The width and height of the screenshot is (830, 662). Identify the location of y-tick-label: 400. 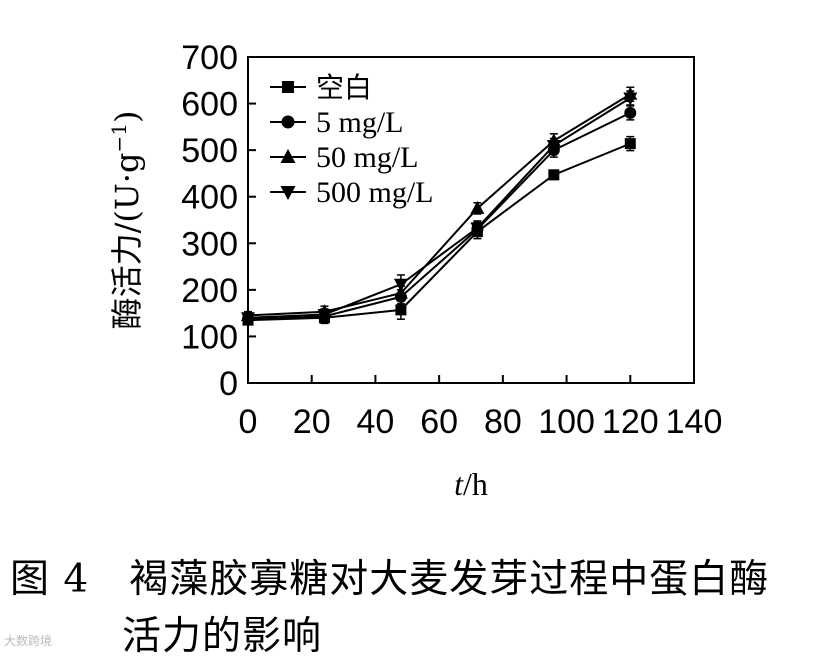
(209, 198).